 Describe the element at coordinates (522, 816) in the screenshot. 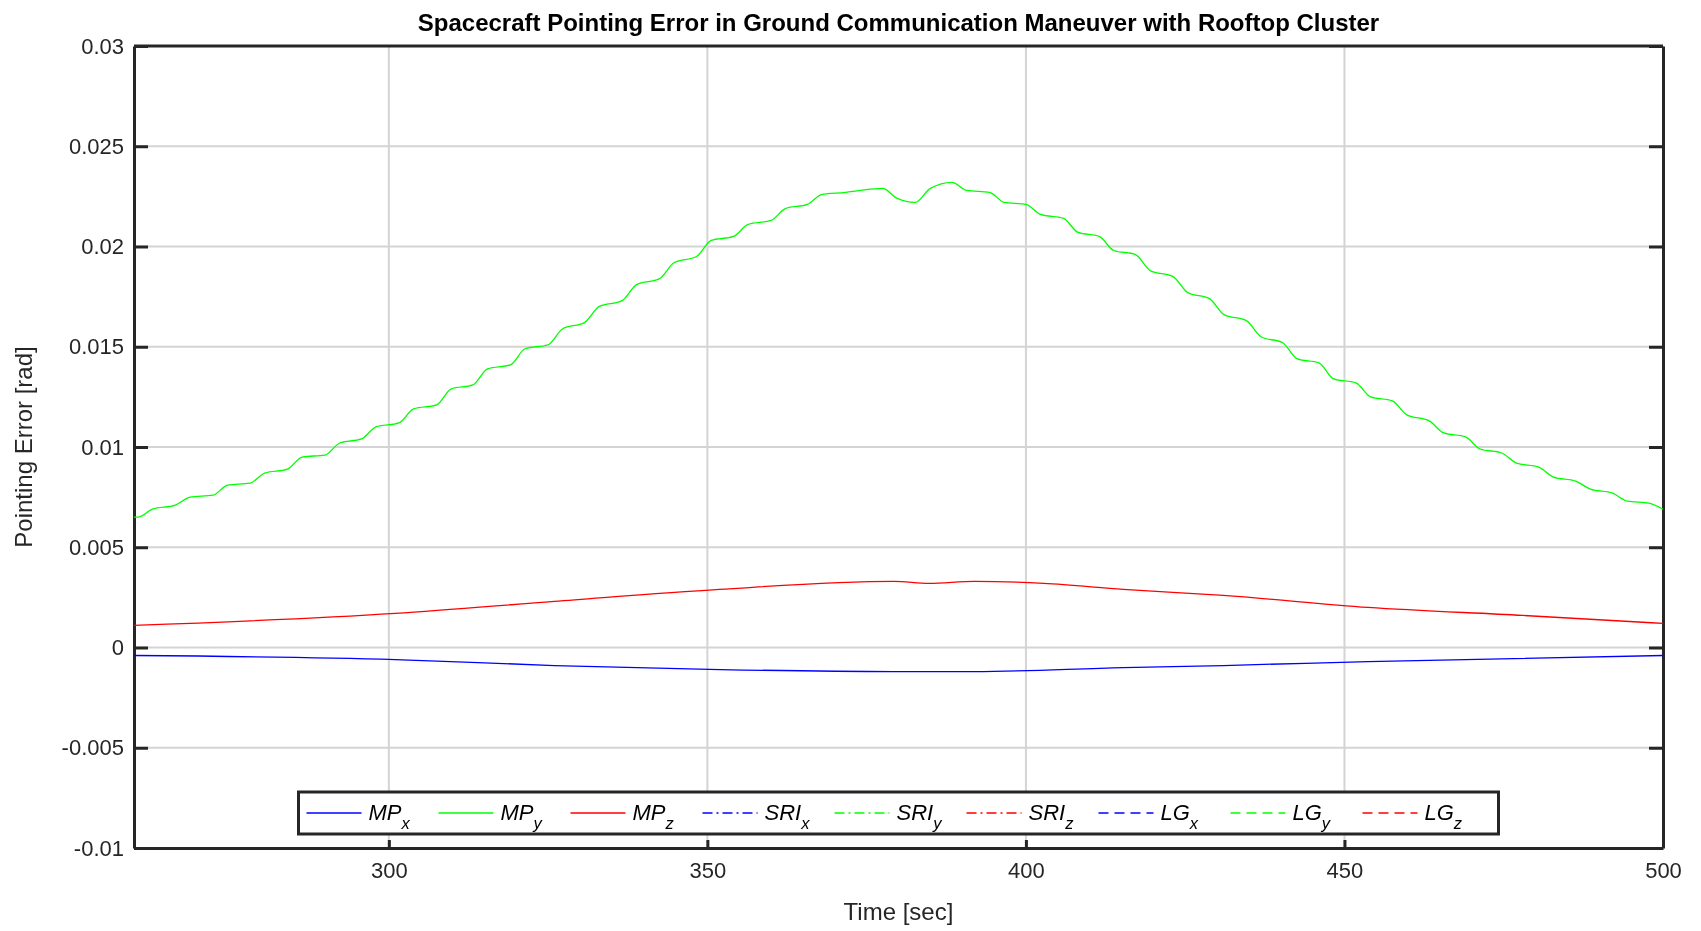

I see `legend-label: MP$_{y}$` at that location.